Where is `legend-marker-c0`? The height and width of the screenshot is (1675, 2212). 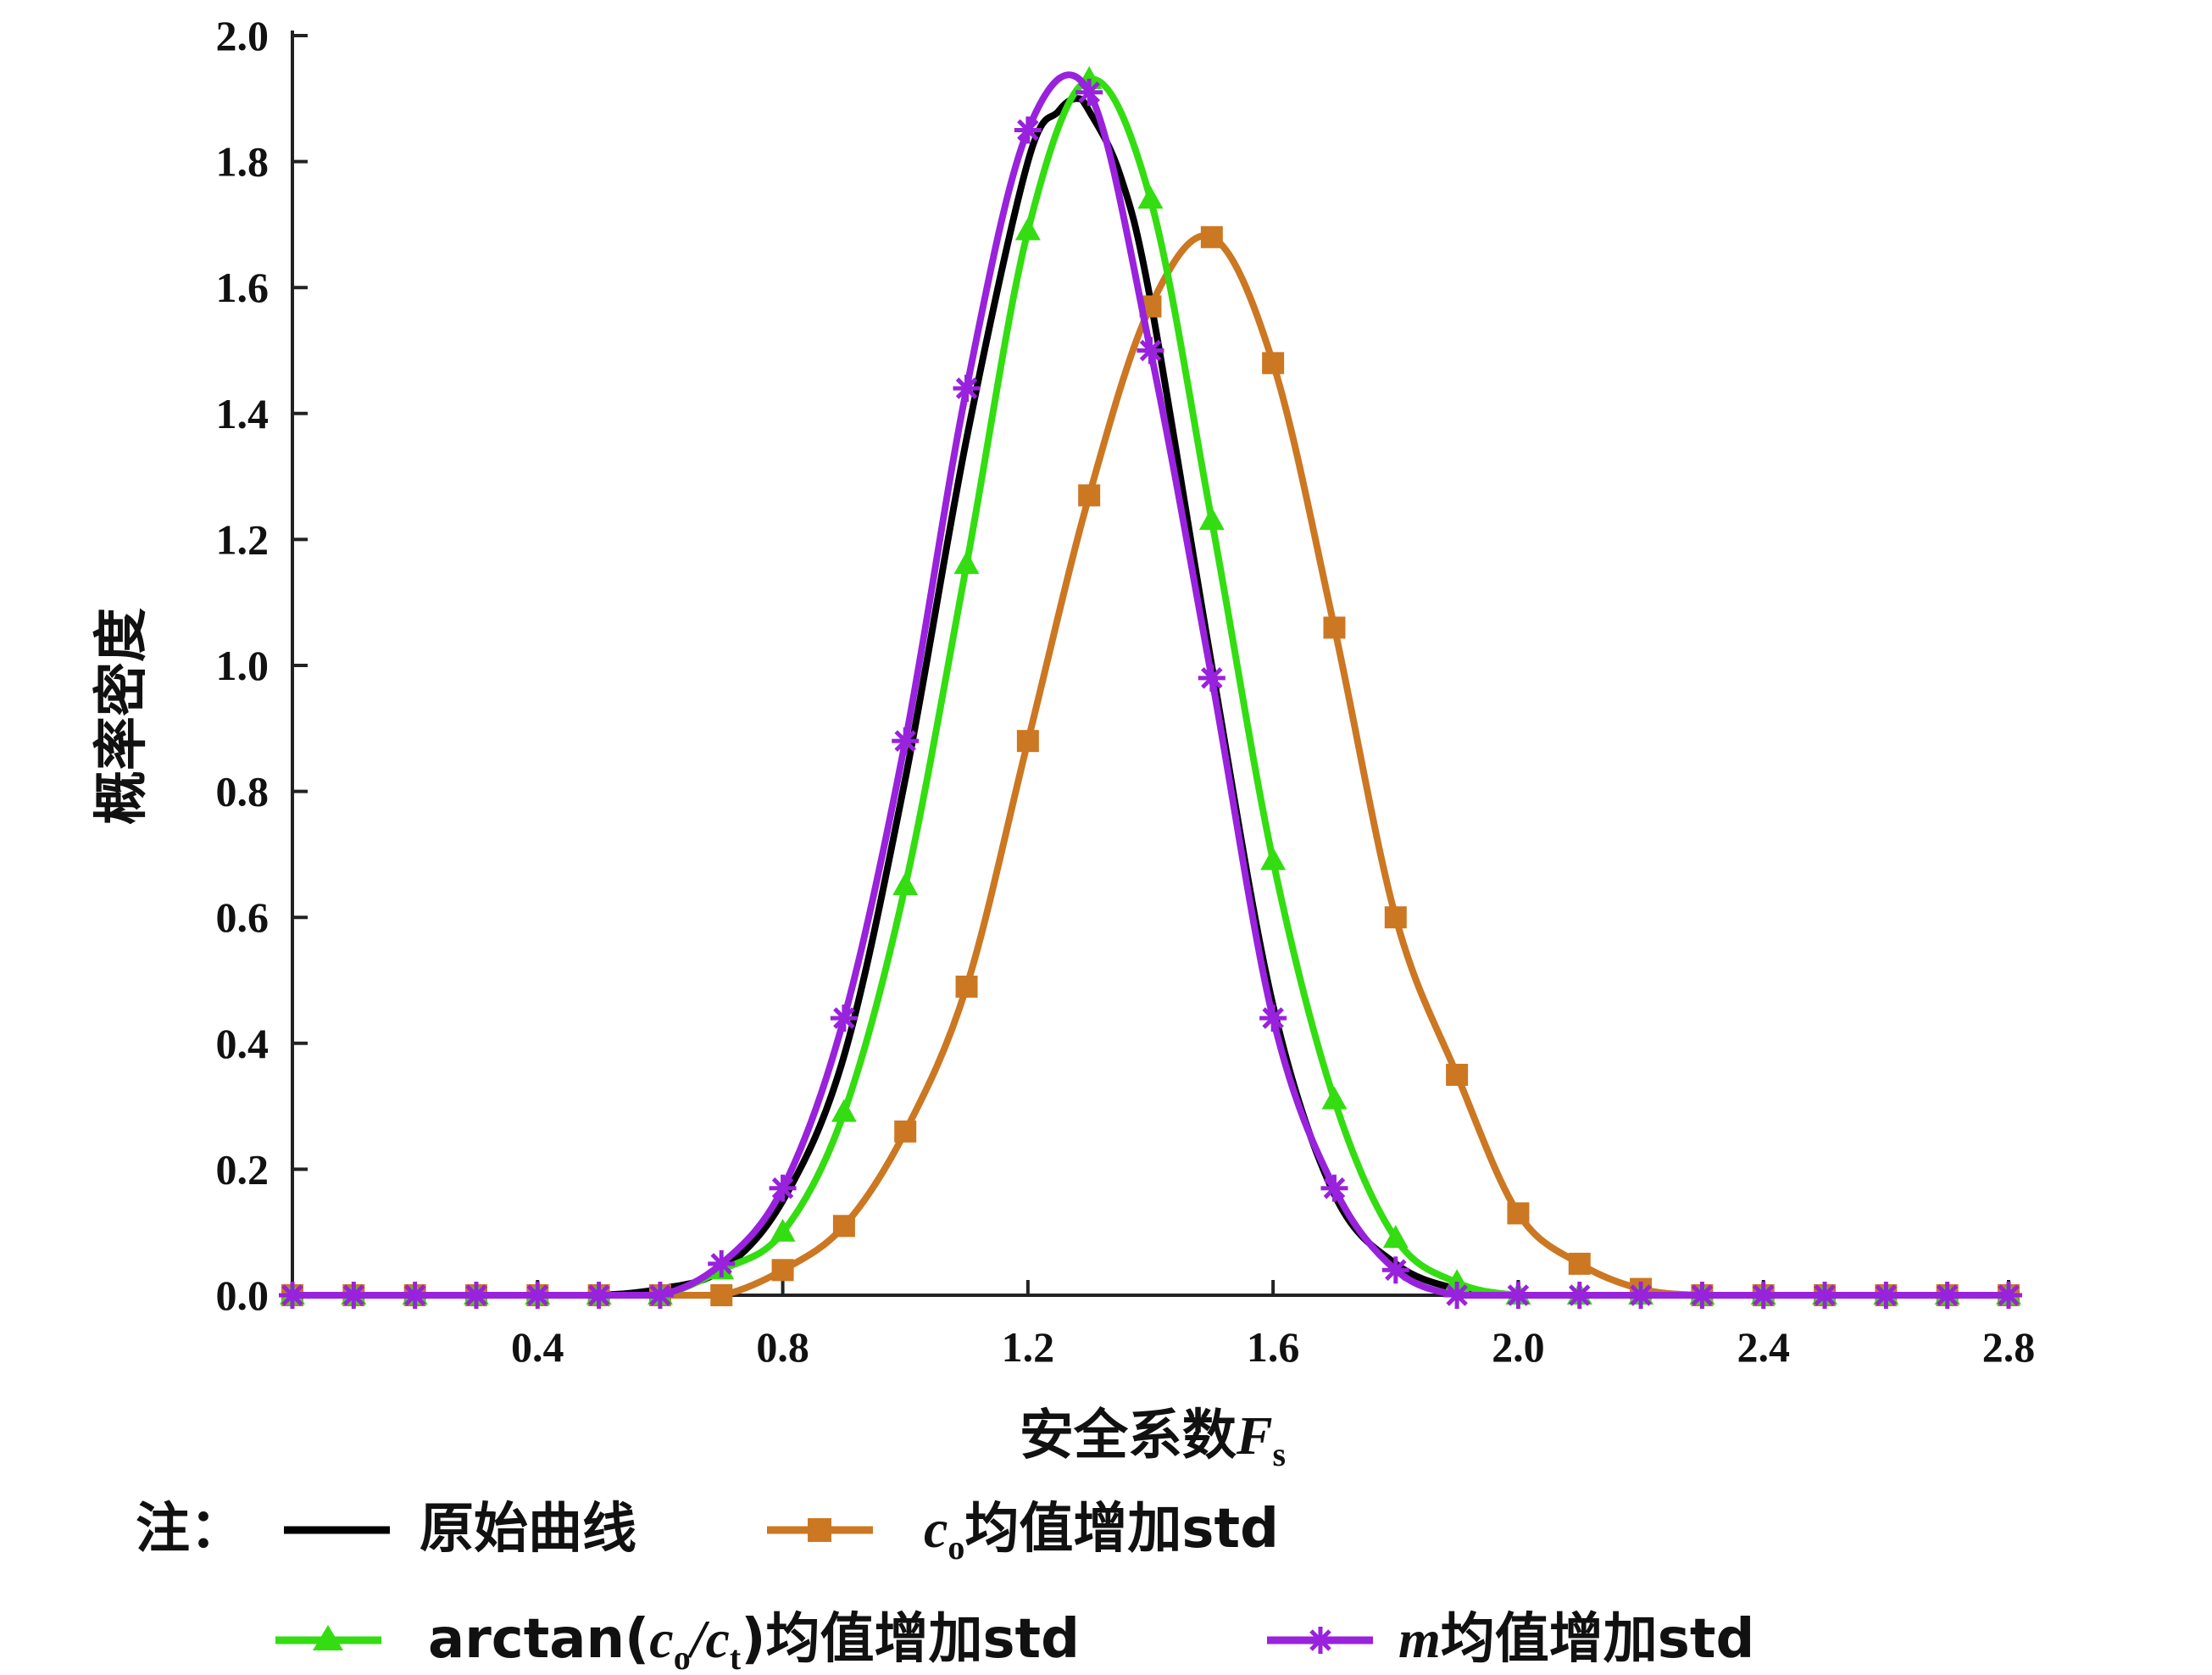
legend-marker-c0 is located at coordinates (819, 1530).